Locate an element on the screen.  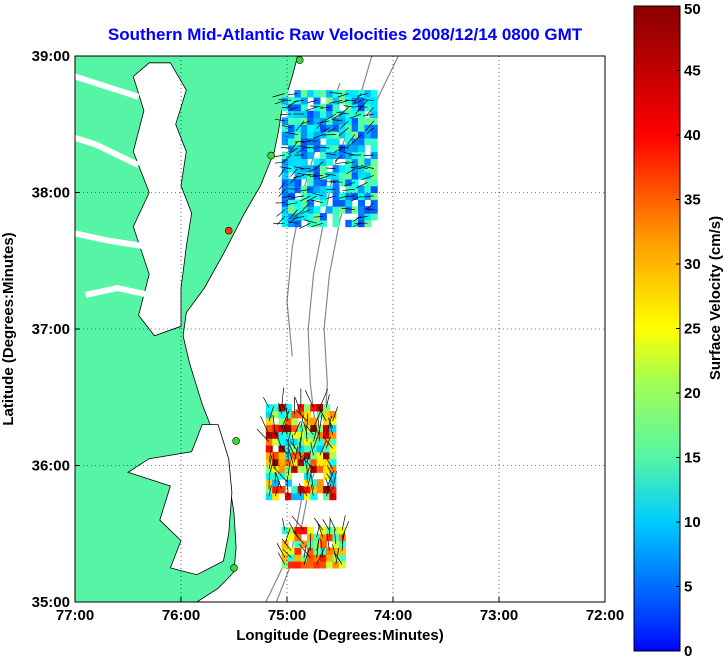
radar-stations is located at coordinates (264, 314).